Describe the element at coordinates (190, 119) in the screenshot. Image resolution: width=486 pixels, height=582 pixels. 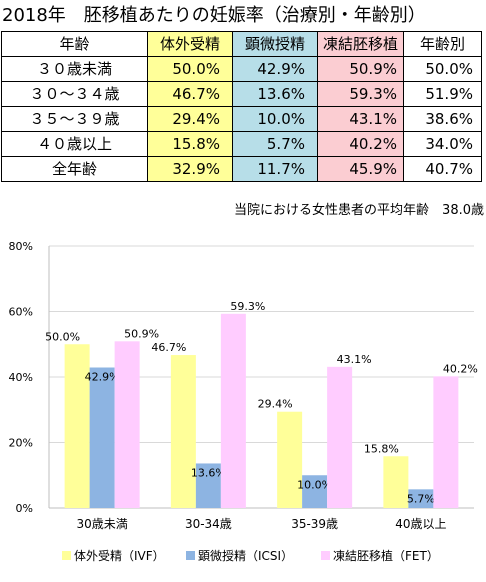
I see `cell-ivf: 29.4%` at that location.